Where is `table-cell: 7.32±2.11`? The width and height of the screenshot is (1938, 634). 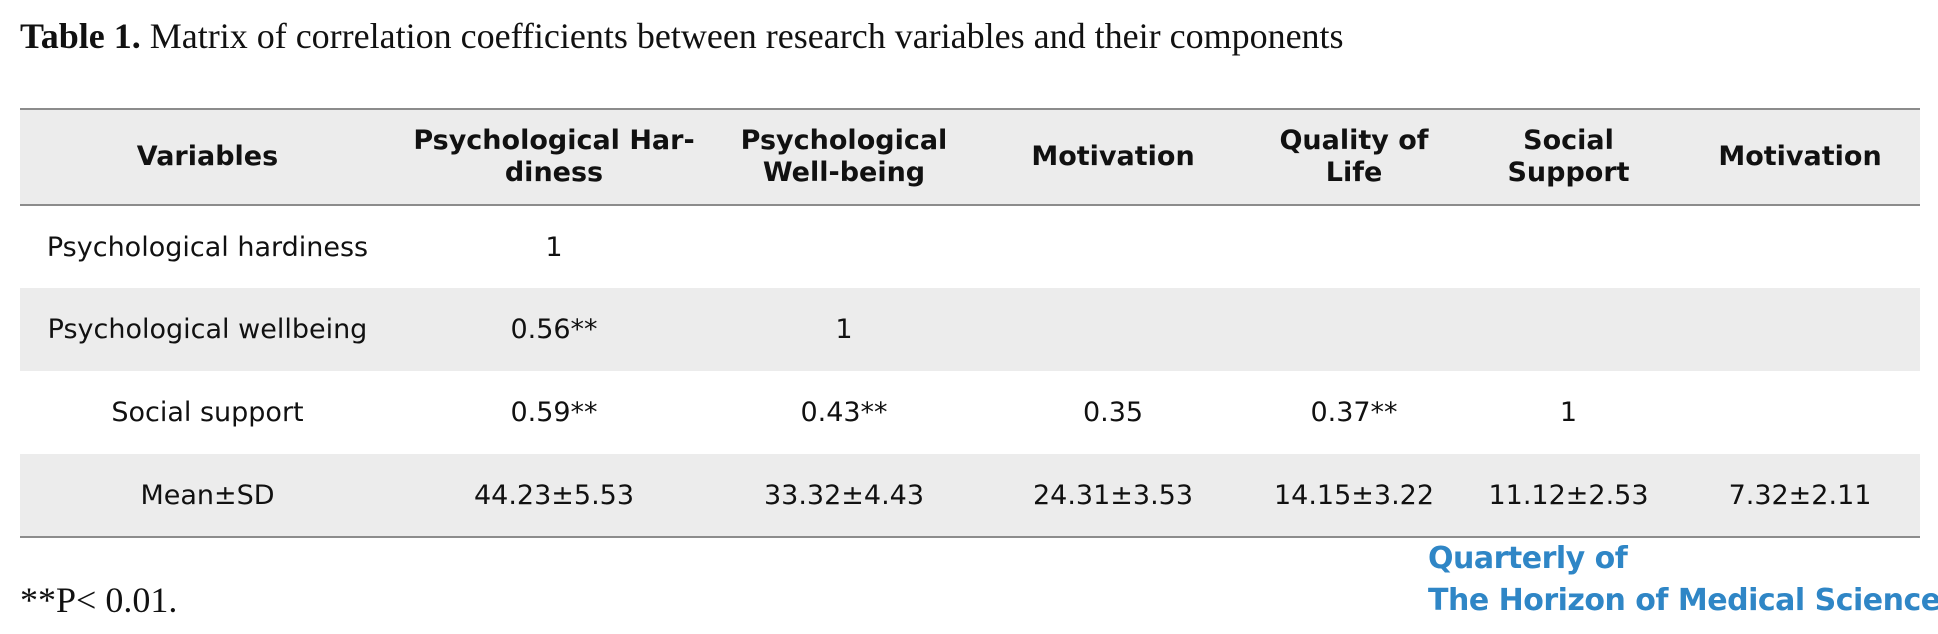 table-cell: 7.32±2.11 is located at coordinates (1800, 496).